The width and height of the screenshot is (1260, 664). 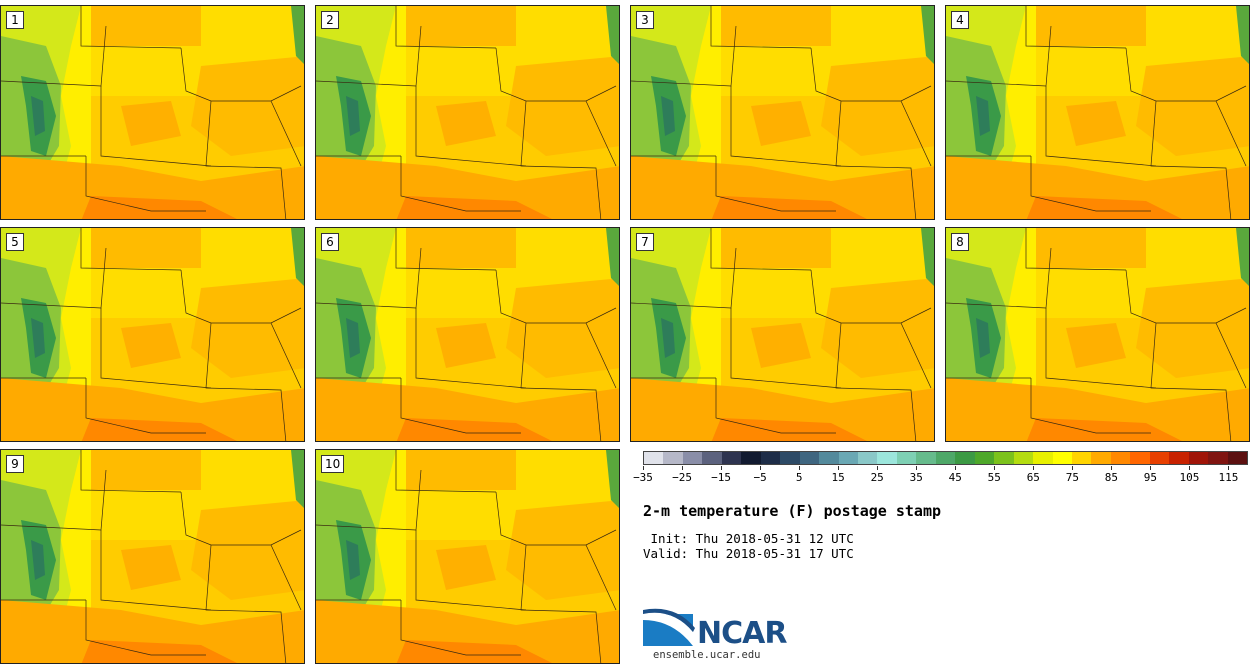 I want to click on member-map-panel: 6, so click(x=467, y=334).